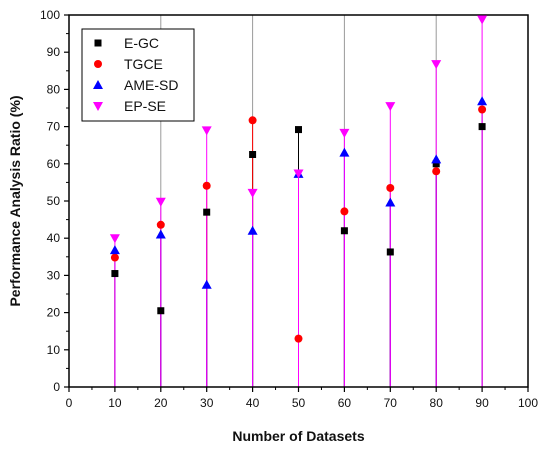 The image size is (550, 451). Describe the element at coordinates (151, 85) in the screenshot. I see `legend-label-ame-sd: AME-SD` at that location.